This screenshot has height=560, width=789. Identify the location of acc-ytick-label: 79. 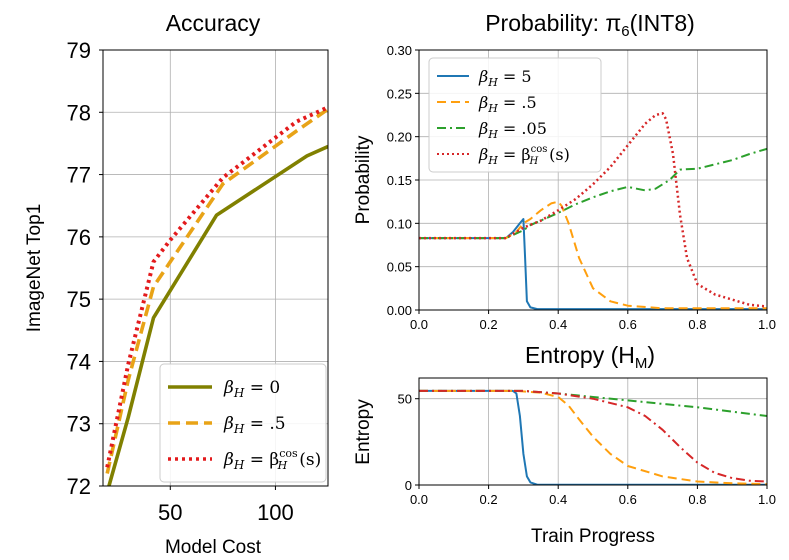
(79, 50).